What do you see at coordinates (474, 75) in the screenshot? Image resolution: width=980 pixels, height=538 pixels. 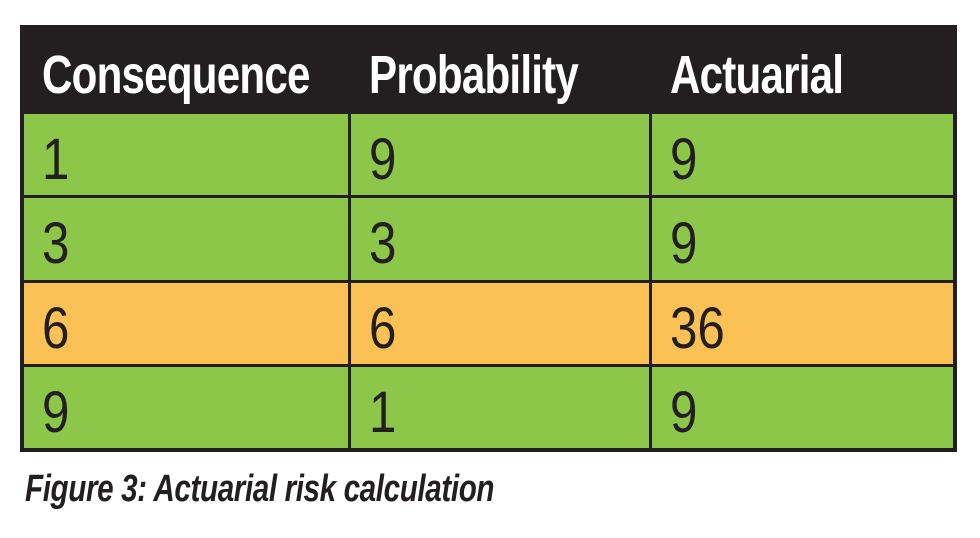 I see `column-header-probability-label: Probability` at bounding box center [474, 75].